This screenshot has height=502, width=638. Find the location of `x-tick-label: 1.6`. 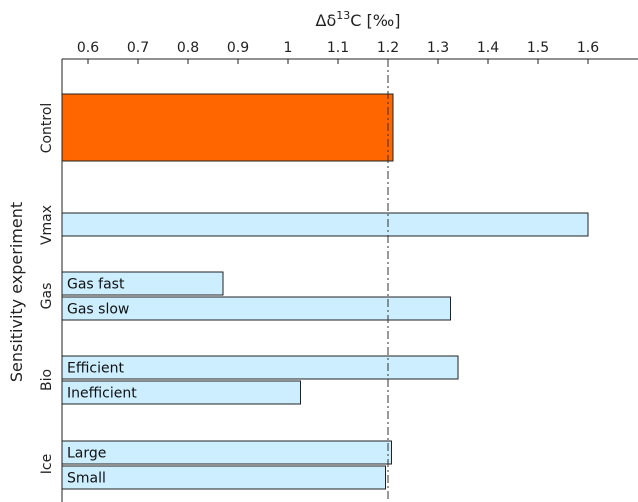

x-tick-label: 1.6 is located at coordinates (588, 48).